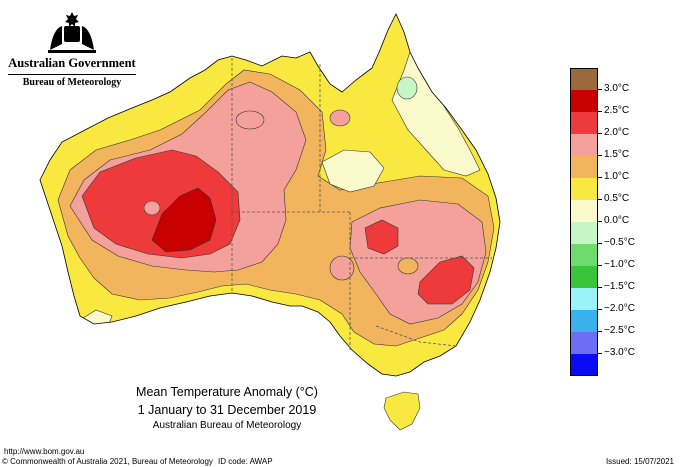  What do you see at coordinates (610, 323) in the screenshot?
I see `legend-row: −2.5°C` at bounding box center [610, 323].